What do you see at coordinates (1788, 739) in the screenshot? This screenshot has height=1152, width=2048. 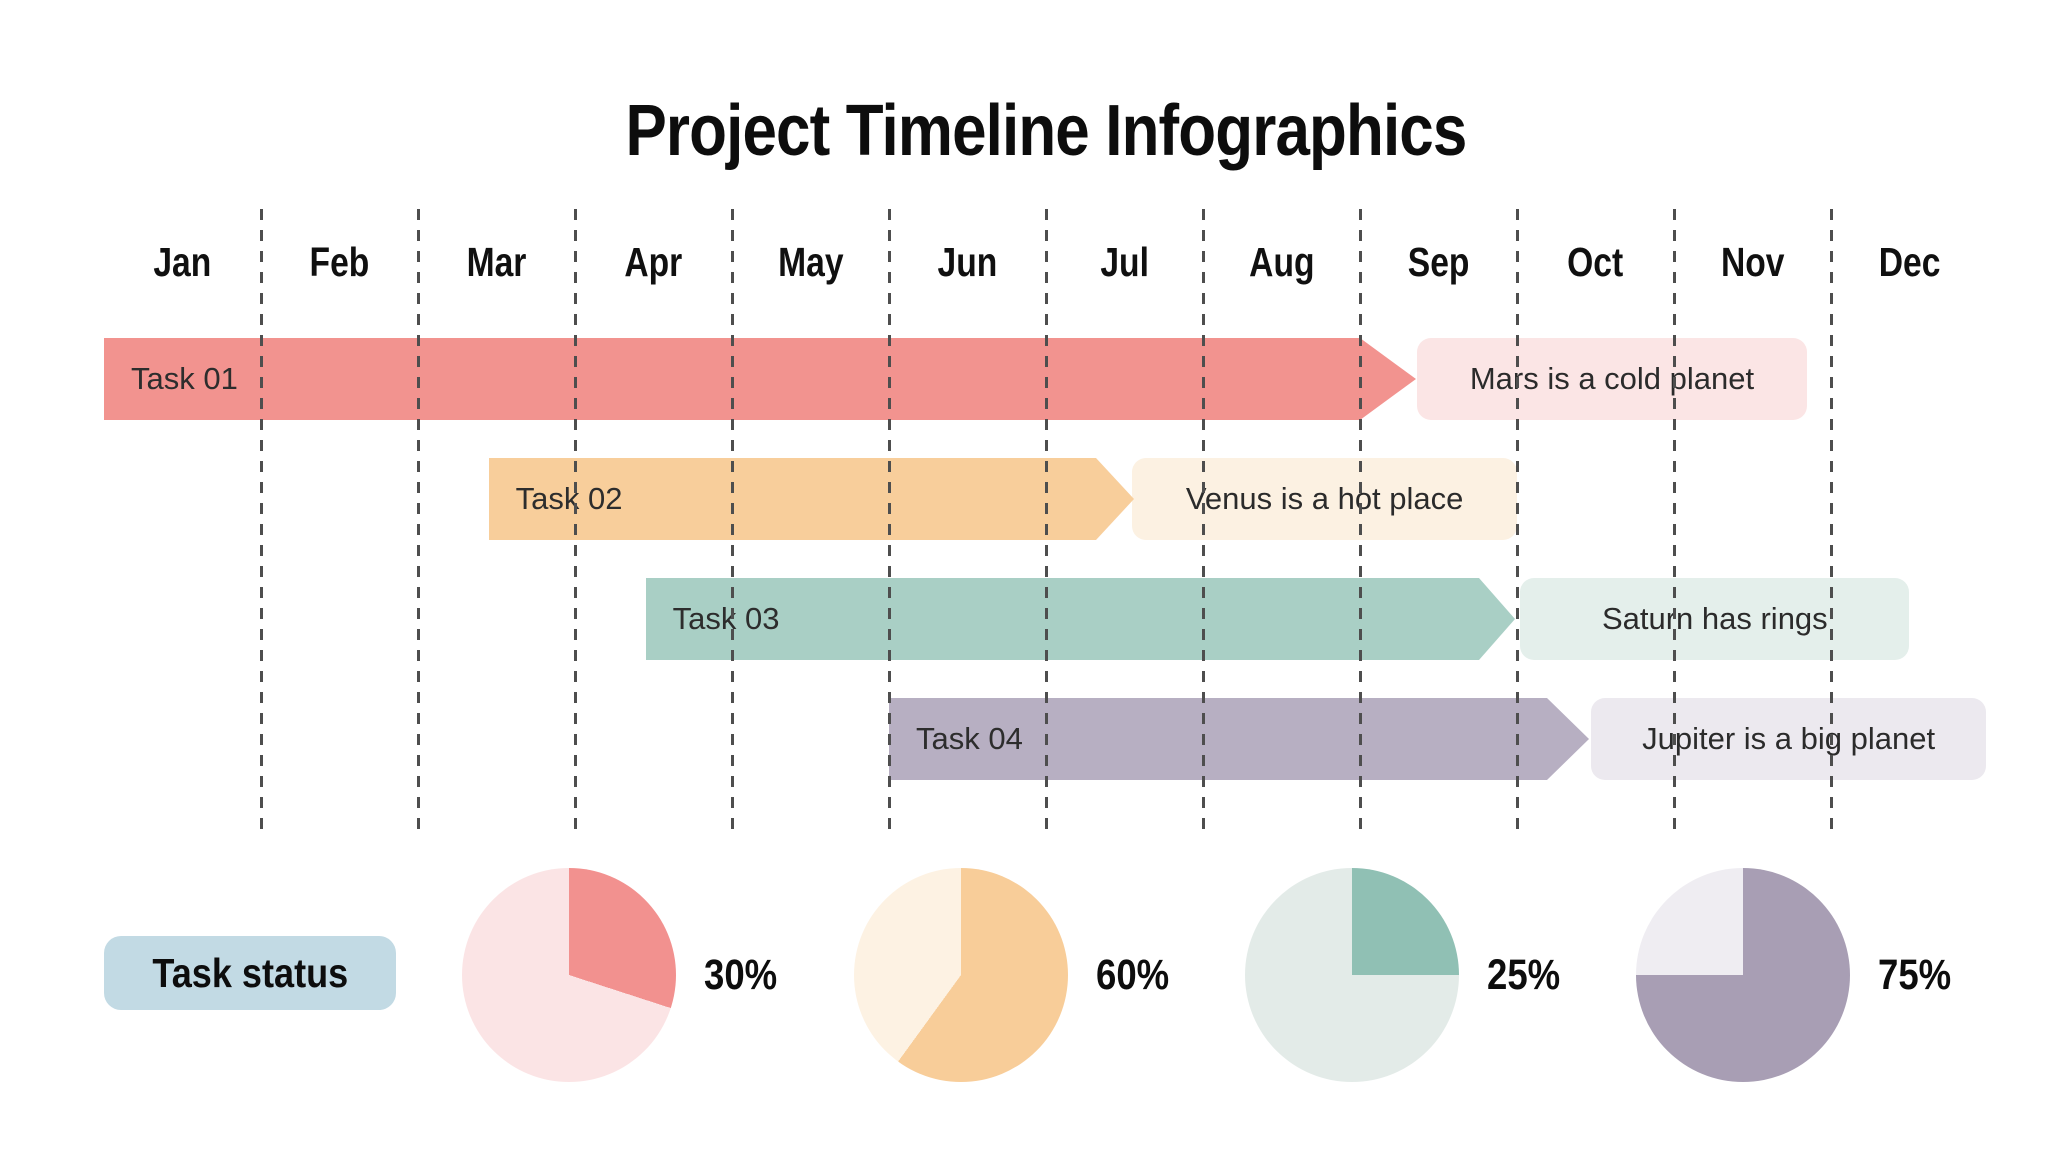 I see `task-annotation: Jupiter is a big planet` at bounding box center [1788, 739].